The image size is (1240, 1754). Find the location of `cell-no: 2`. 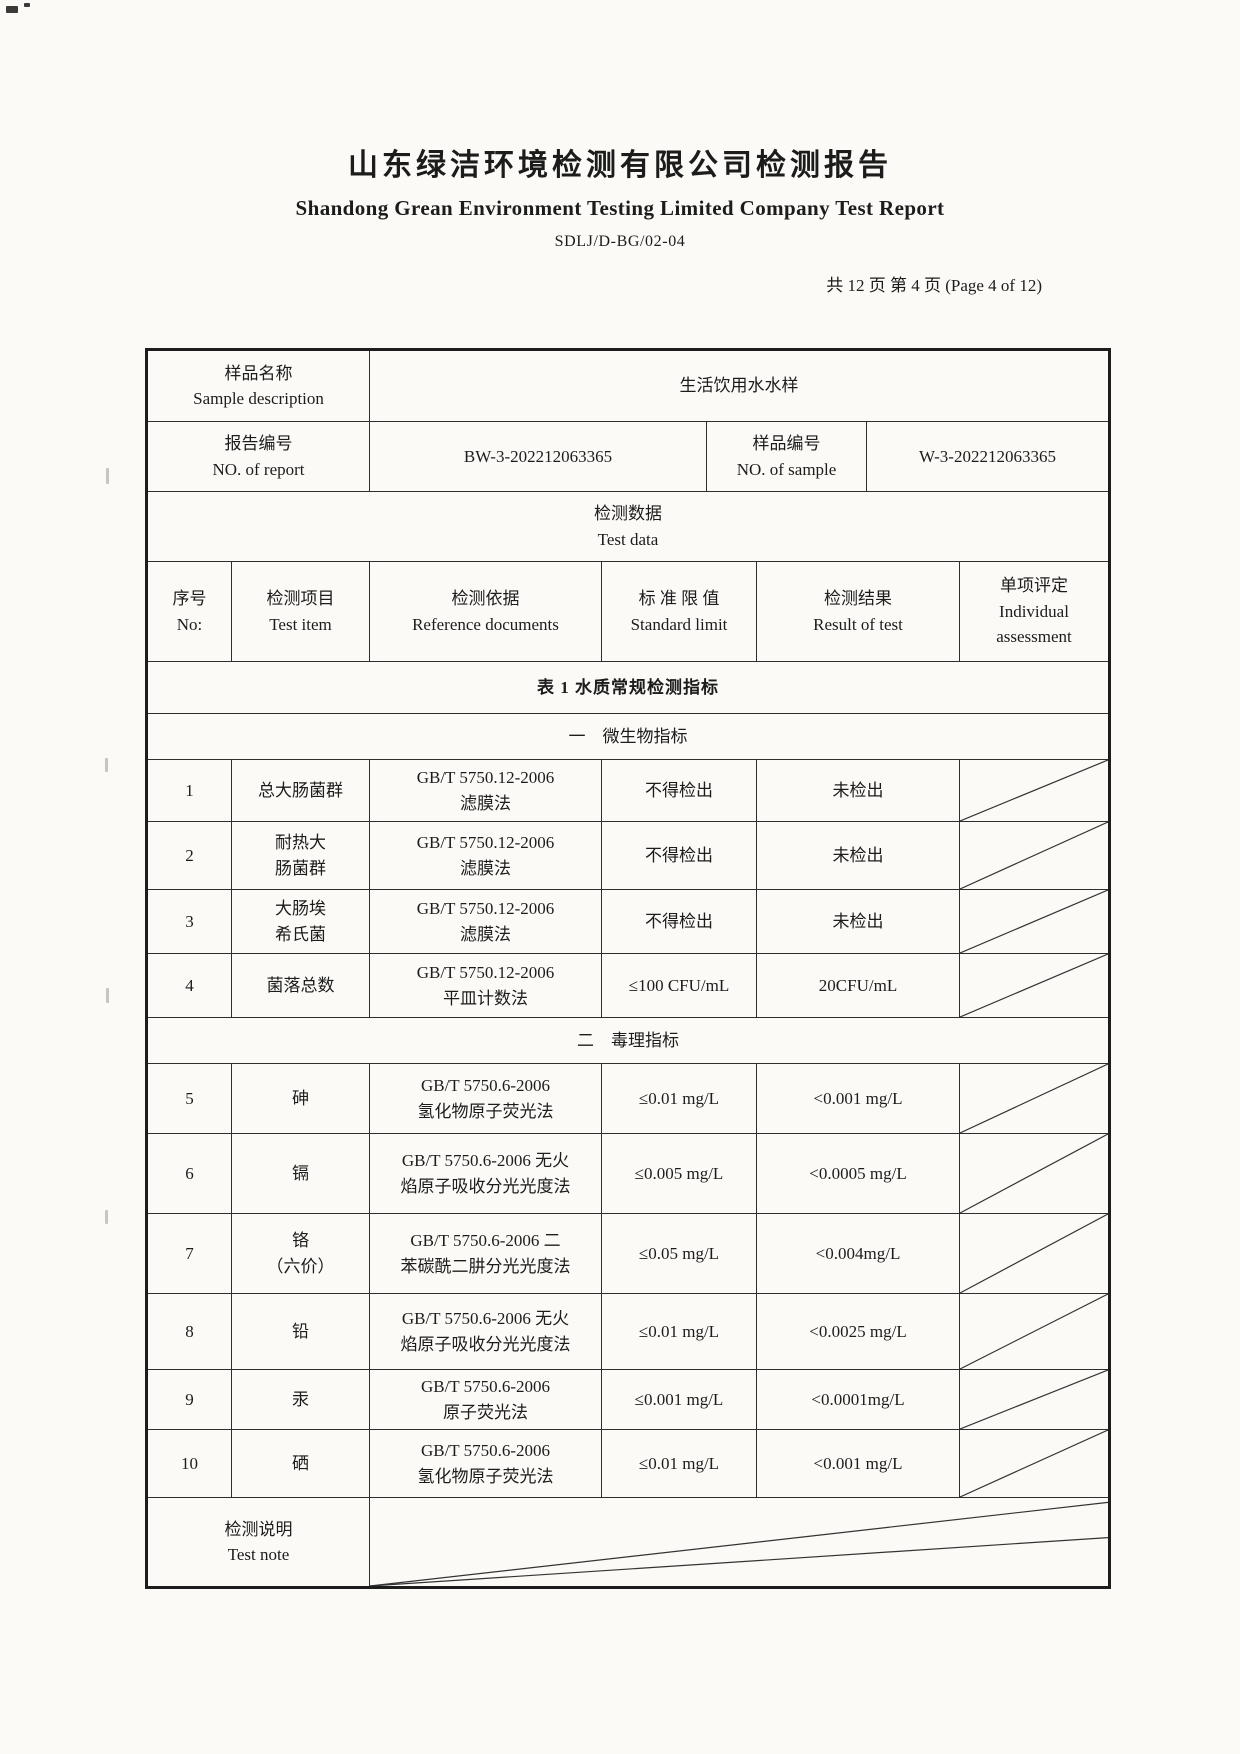

cell-no: 2 is located at coordinates (189, 855).